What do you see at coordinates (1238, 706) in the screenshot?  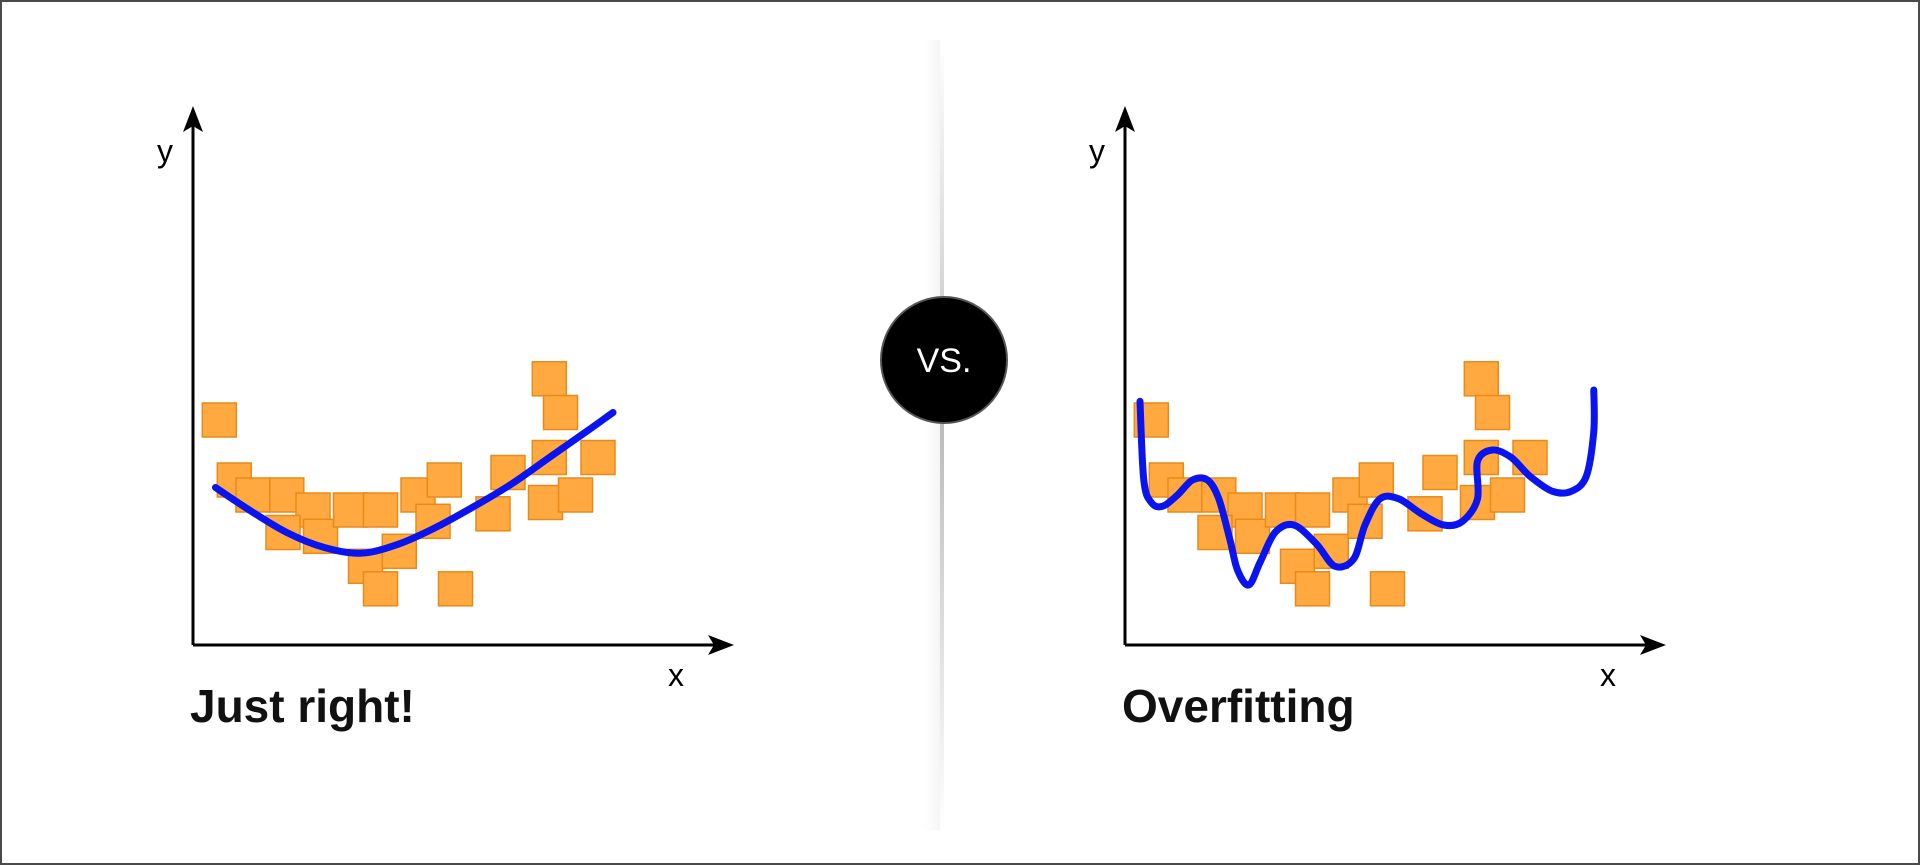 I see `panel-caption: Overfitting` at bounding box center [1238, 706].